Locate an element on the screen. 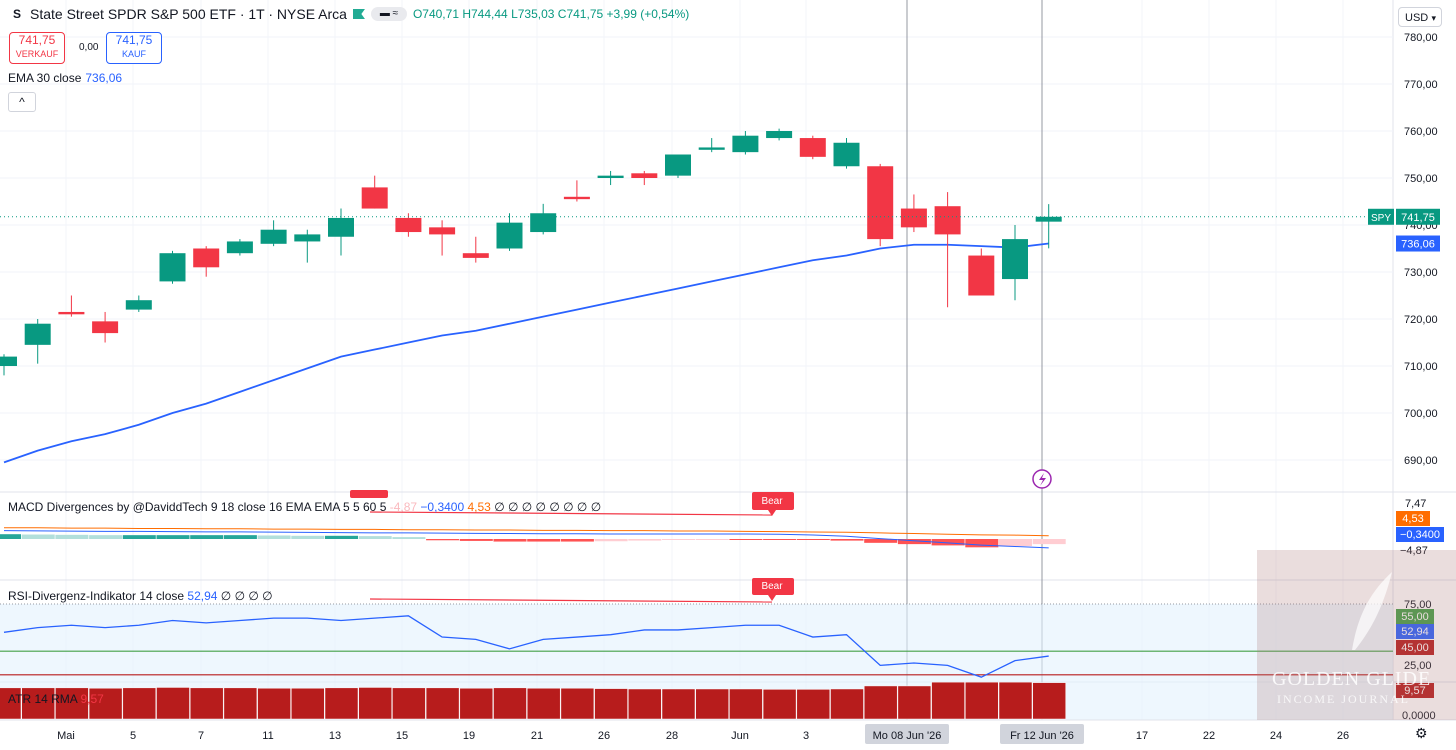  price-tick-label: 750,00 is located at coordinates (1421, 179).